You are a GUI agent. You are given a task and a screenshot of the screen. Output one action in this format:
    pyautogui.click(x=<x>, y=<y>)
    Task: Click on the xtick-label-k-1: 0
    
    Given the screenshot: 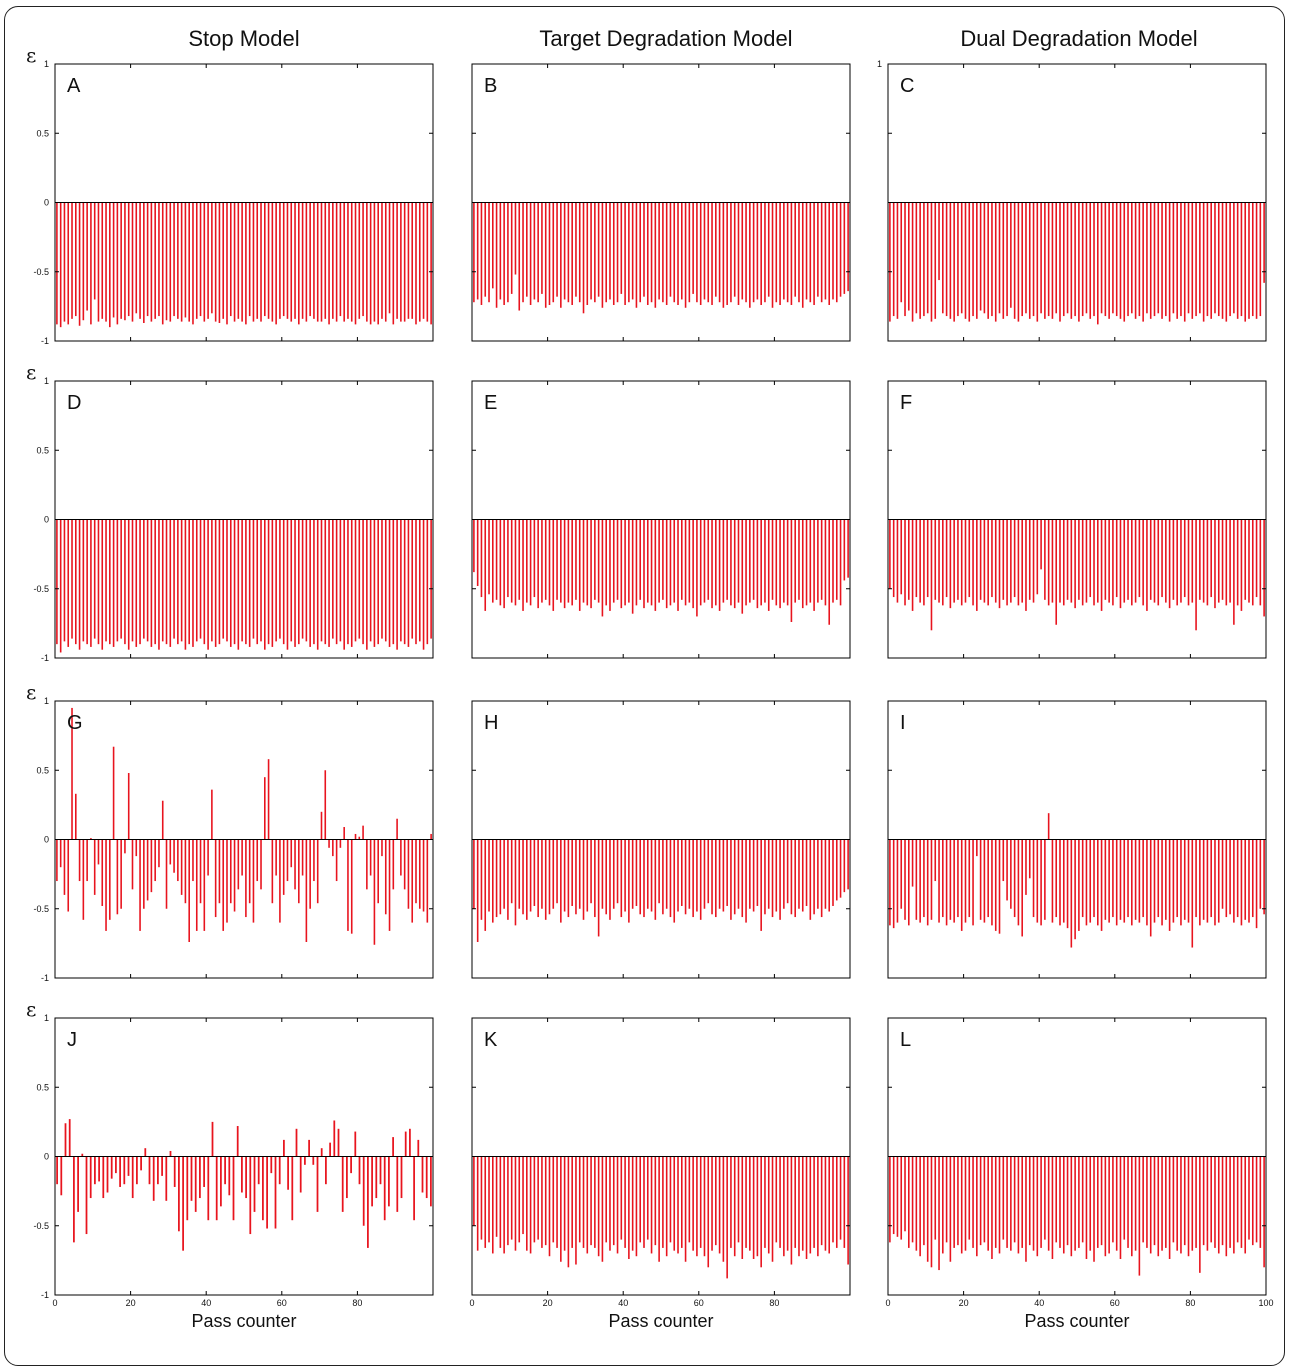 What is the action you would take?
    pyautogui.click(x=471, y=1303)
    